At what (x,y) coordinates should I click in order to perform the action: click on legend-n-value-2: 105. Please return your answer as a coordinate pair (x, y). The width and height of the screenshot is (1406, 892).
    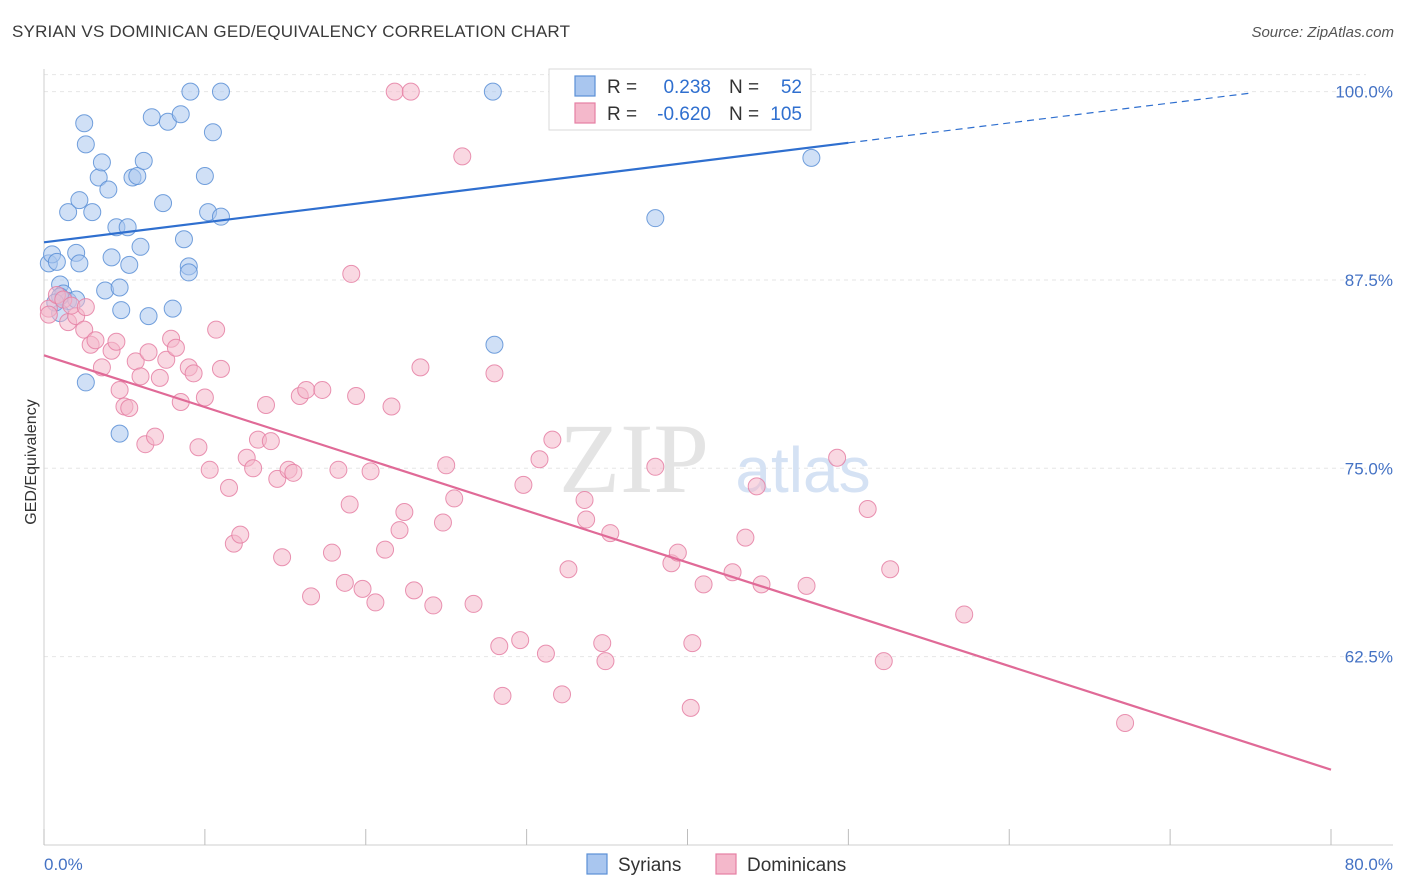
    Looking at the image, I should click on (786, 114).